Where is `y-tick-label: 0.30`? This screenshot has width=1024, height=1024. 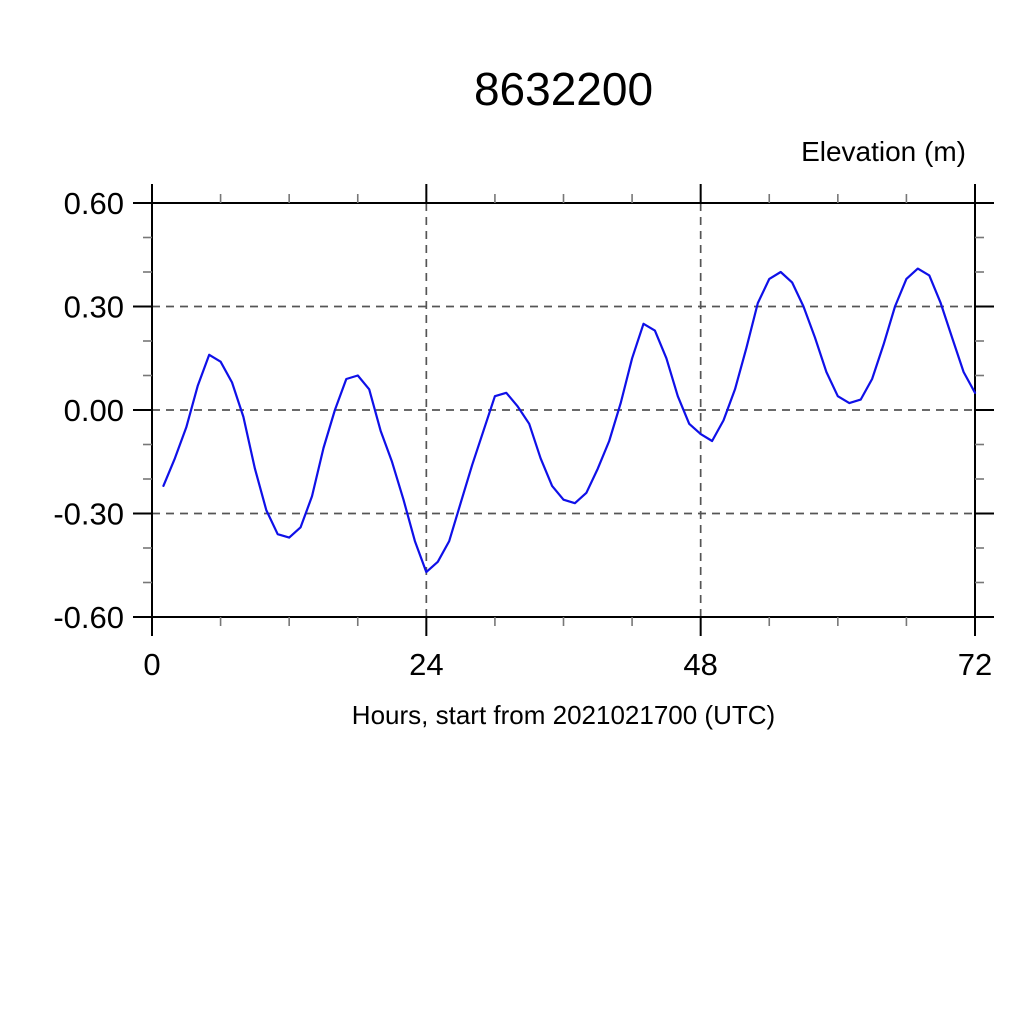 y-tick-label: 0.30 is located at coordinates (94, 307).